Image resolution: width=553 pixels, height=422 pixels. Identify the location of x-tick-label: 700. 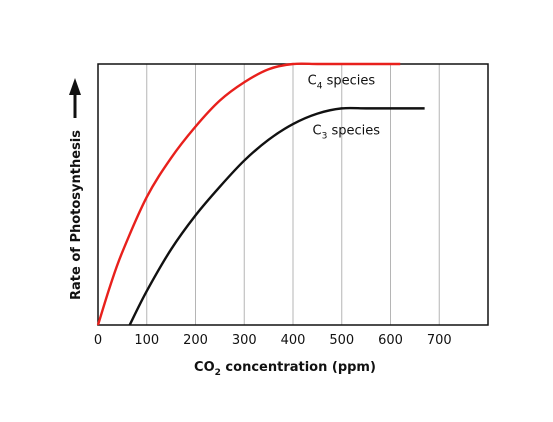
(439, 340).